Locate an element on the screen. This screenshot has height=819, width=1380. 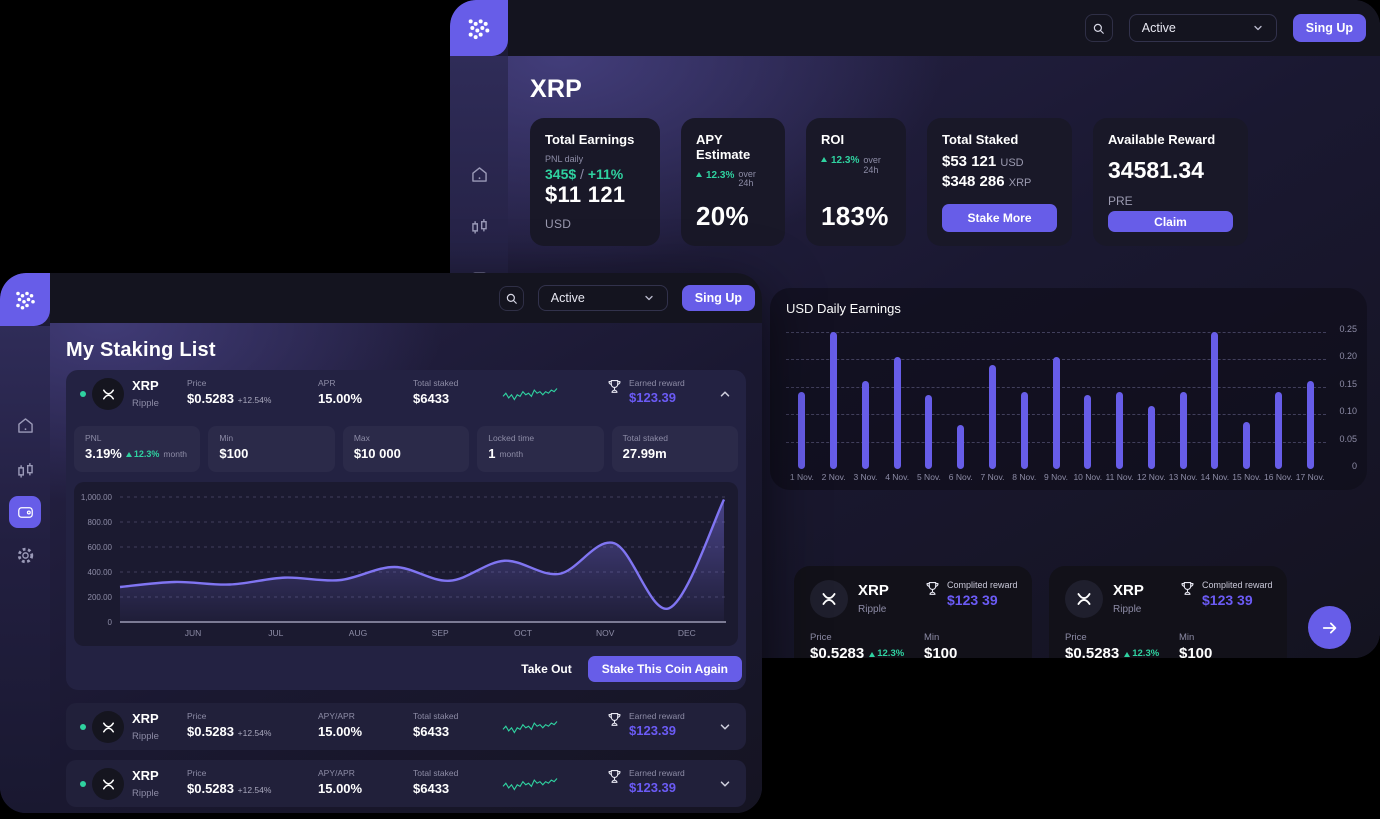
completed-reward: Complited reward $123 39 is located at coordinates (971, 594).